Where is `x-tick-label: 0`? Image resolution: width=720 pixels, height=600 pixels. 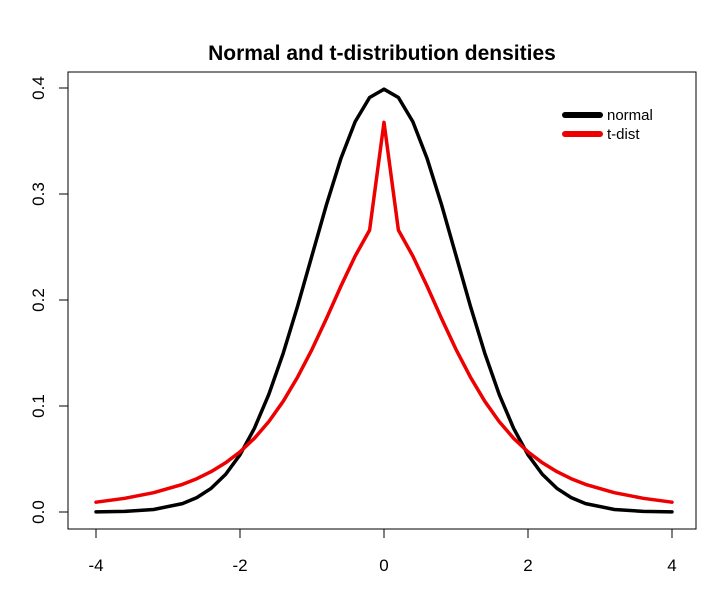
x-tick-label: 0 is located at coordinates (383, 565).